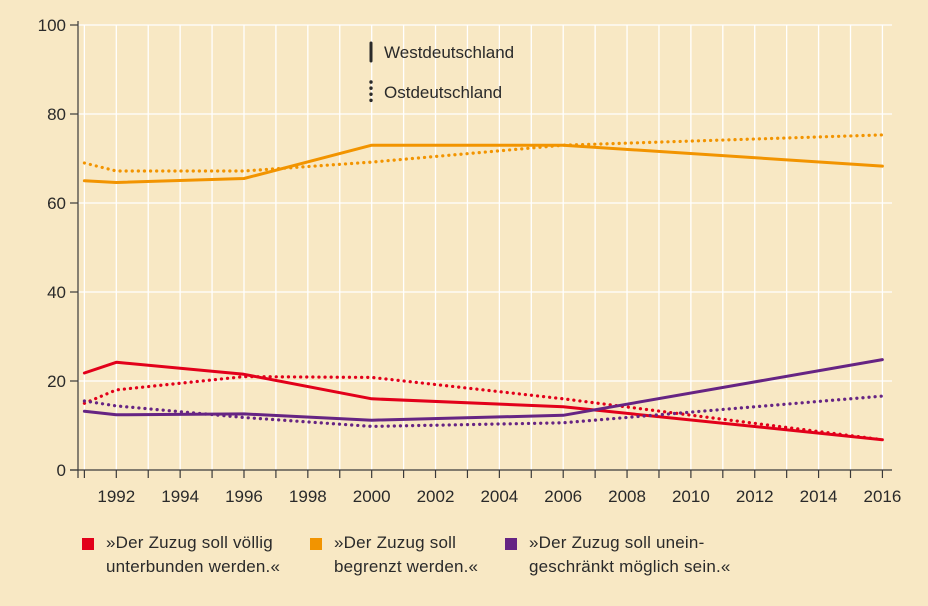 The image size is (928, 606). What do you see at coordinates (244, 496) in the screenshot?
I see `x-tick-label: 1996` at bounding box center [244, 496].